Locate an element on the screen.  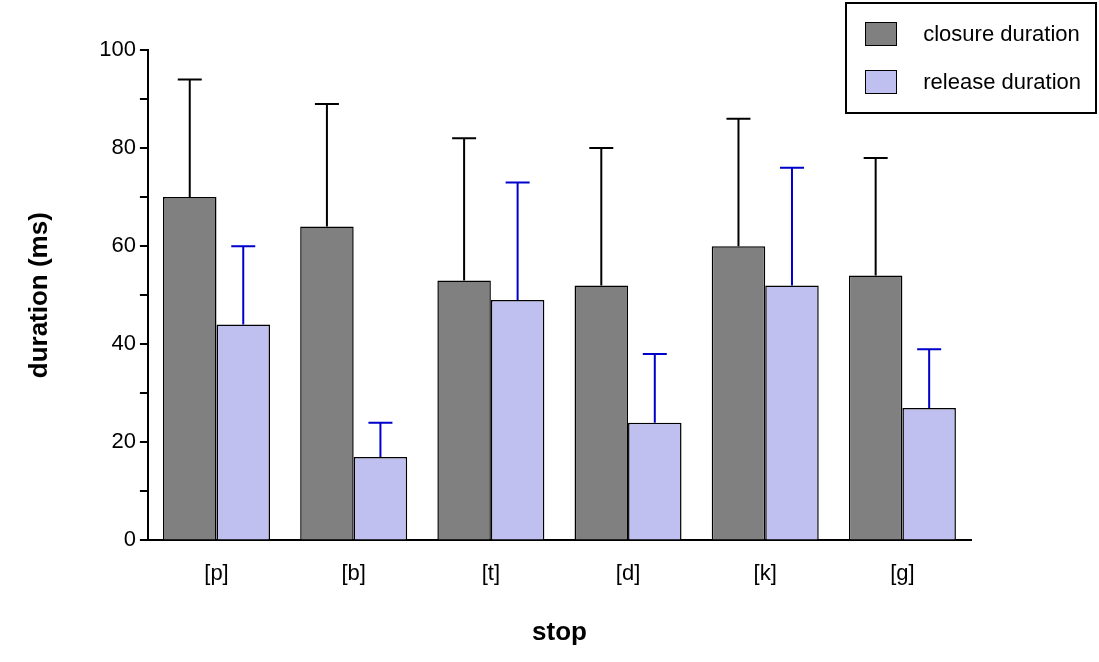
legend-label: release duration is located at coordinates (1002, 82).